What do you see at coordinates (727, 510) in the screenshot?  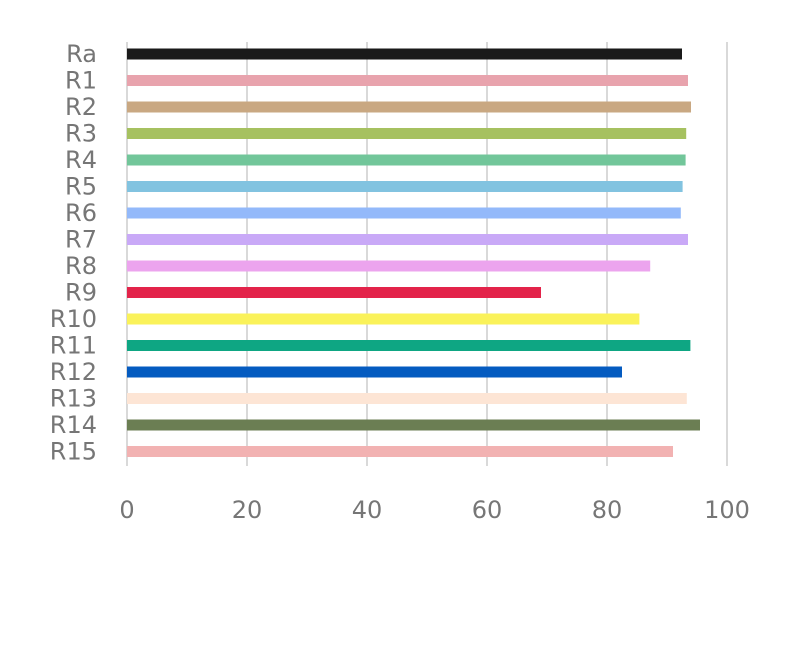 I see `x-tick-label: 100` at bounding box center [727, 510].